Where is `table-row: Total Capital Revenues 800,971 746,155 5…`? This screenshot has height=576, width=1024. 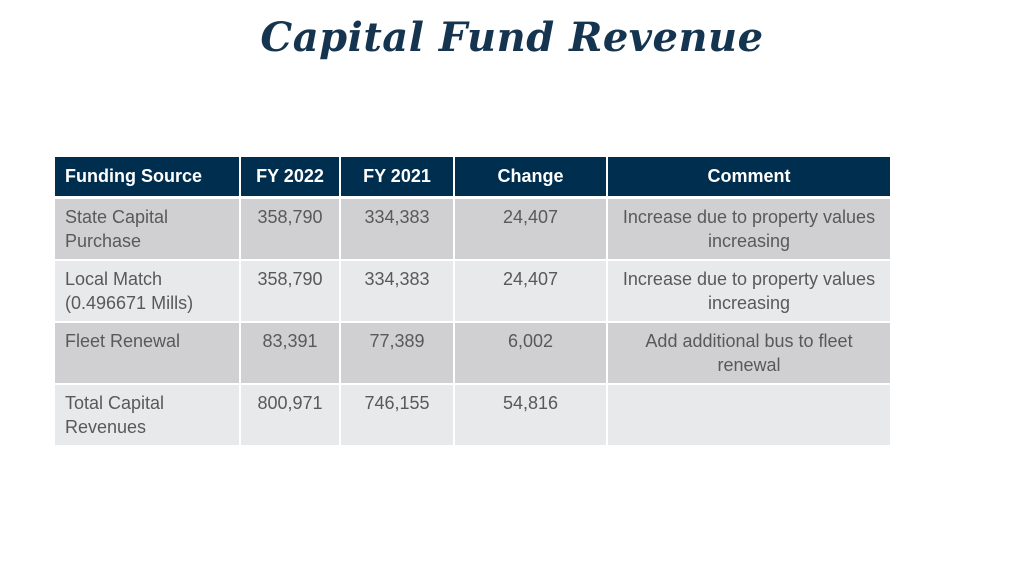
table-row: Total Capital Revenues 800,971 746,155 5… is located at coordinates (472, 415).